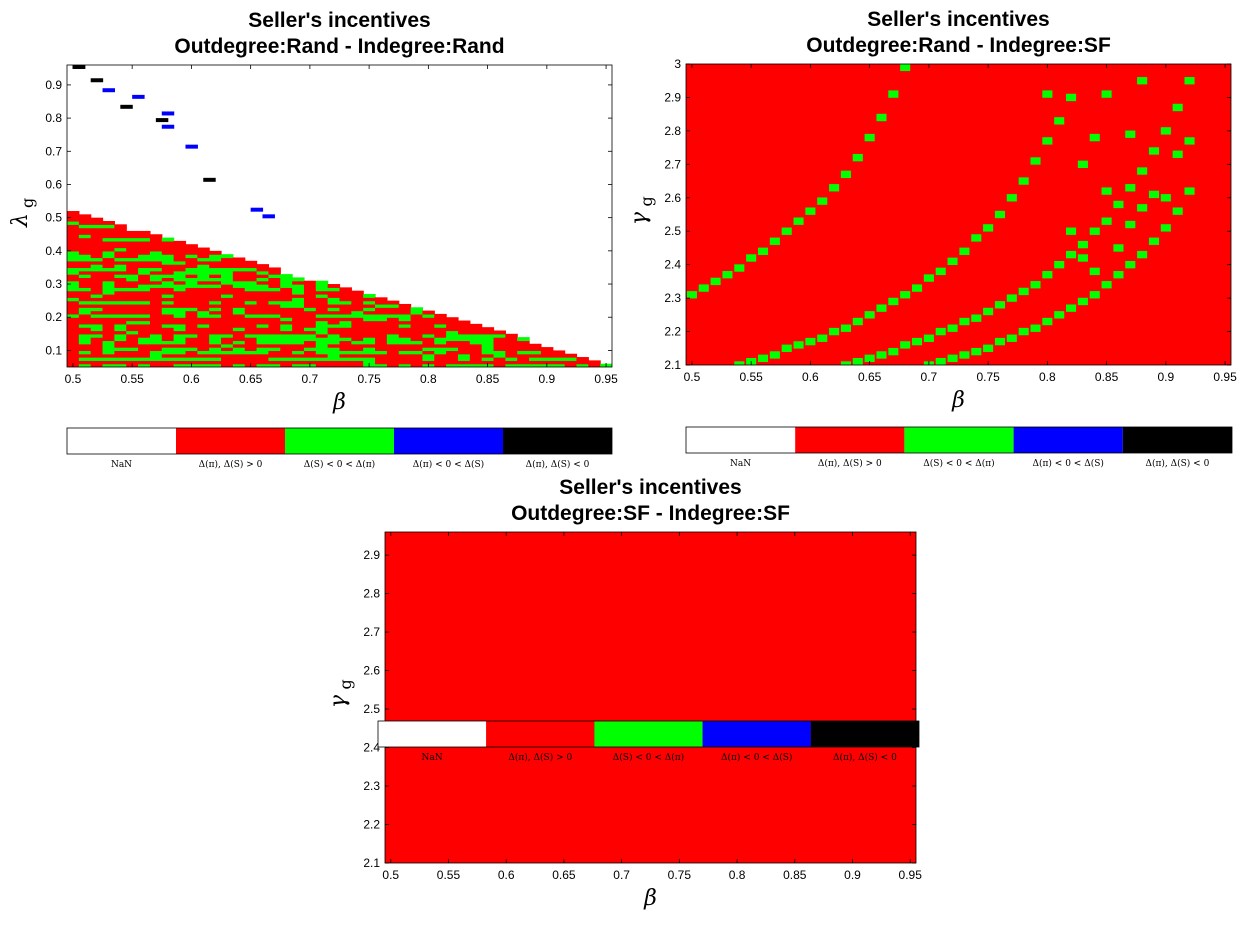 The width and height of the screenshot is (1256, 937). I want to click on x-tick-label: 0.95, so click(911, 875).